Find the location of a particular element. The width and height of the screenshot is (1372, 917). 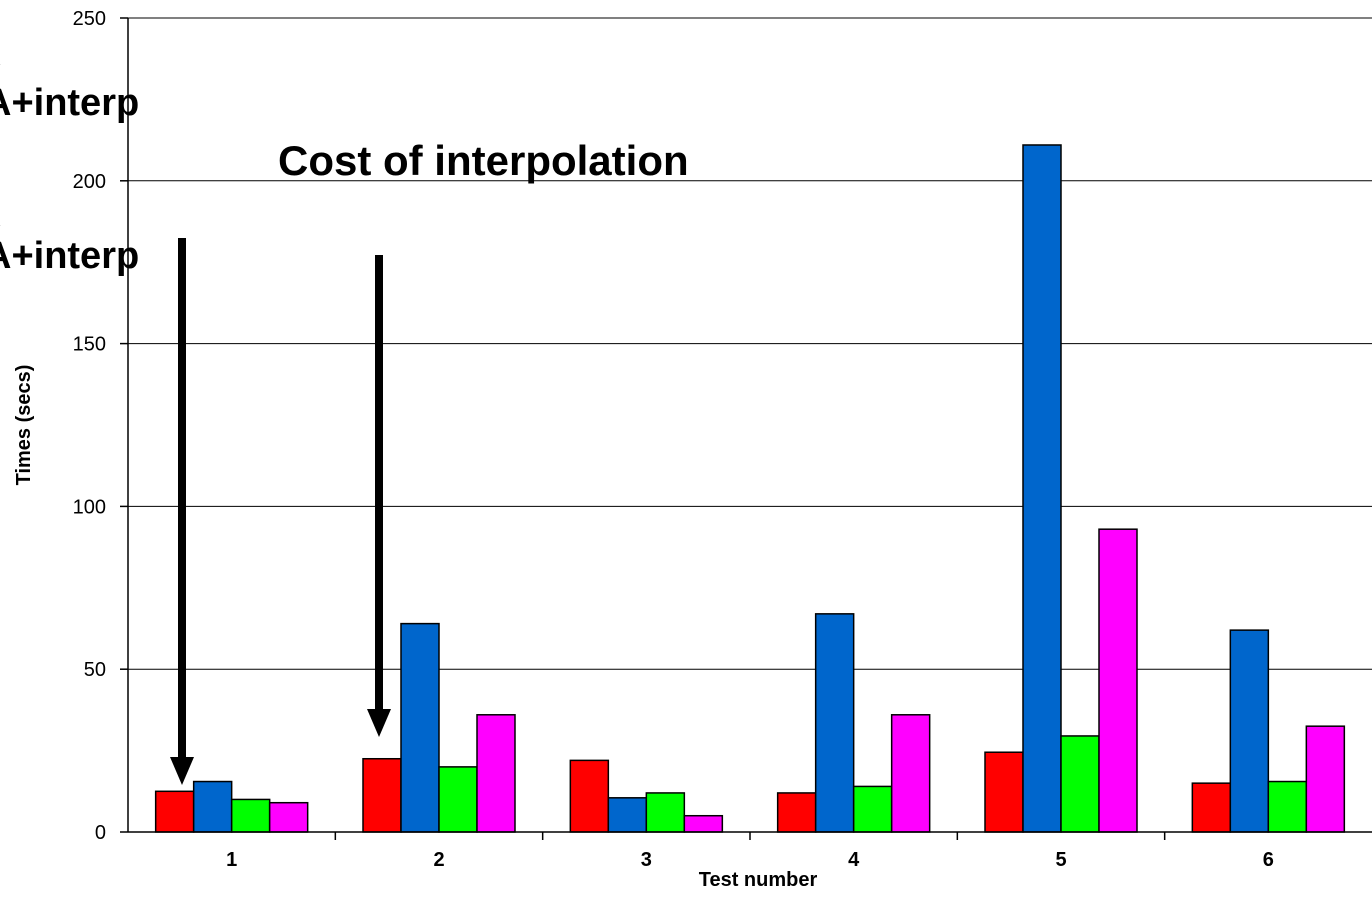

x-tick-label: 3 is located at coordinates (646, 860).